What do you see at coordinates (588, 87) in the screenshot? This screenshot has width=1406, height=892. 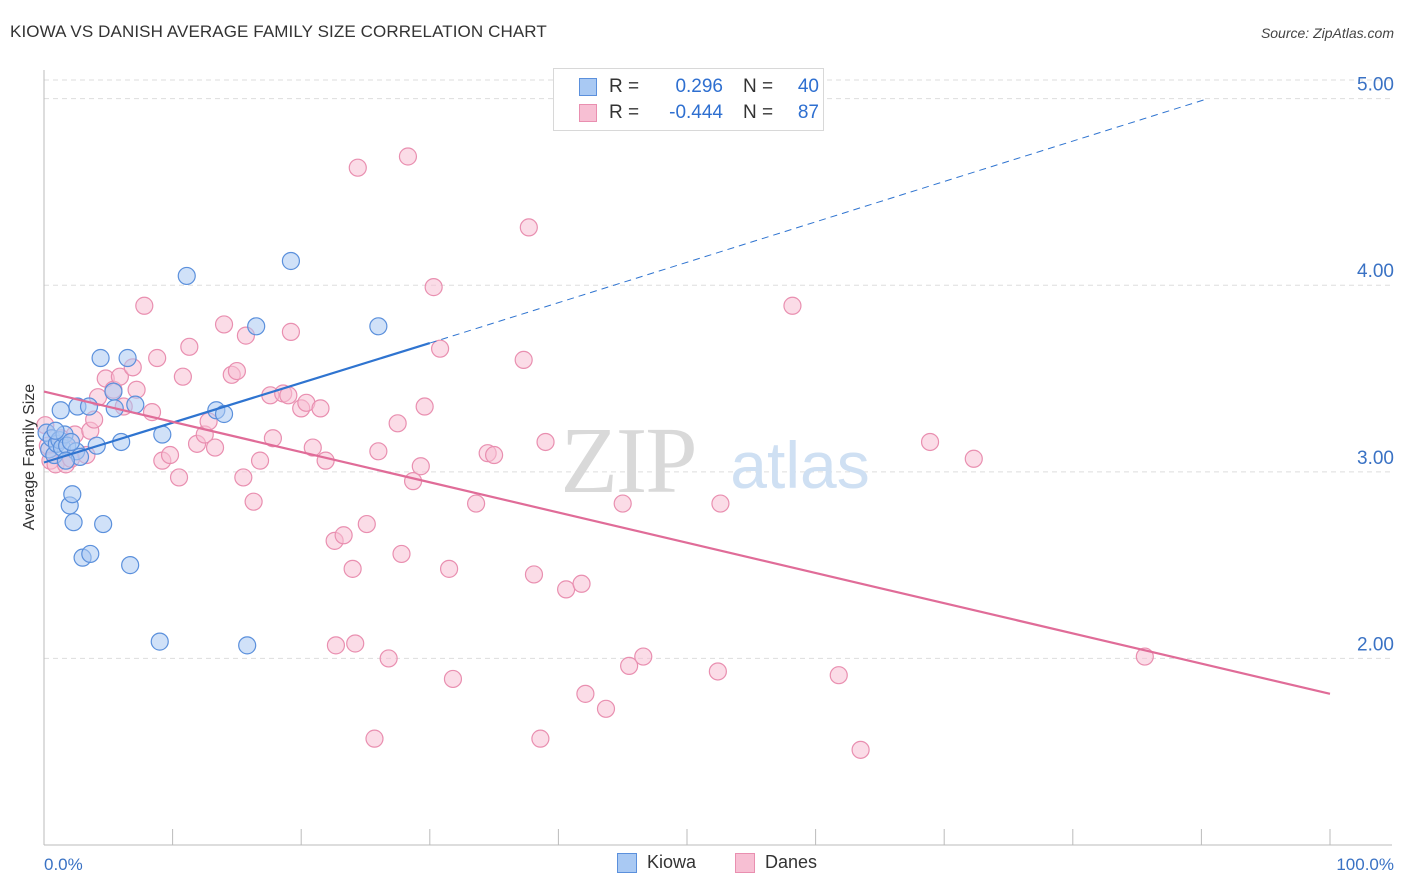 I see `kiowa-swatch` at bounding box center [588, 87].